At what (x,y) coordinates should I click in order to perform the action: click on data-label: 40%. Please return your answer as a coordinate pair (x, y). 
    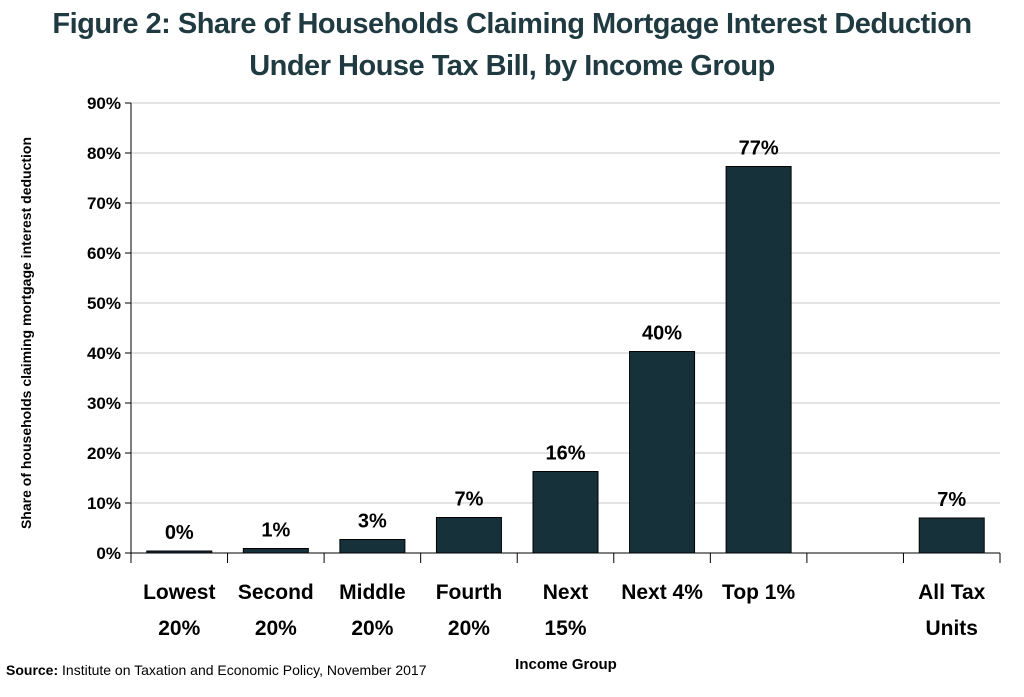
    Looking at the image, I should click on (662, 334).